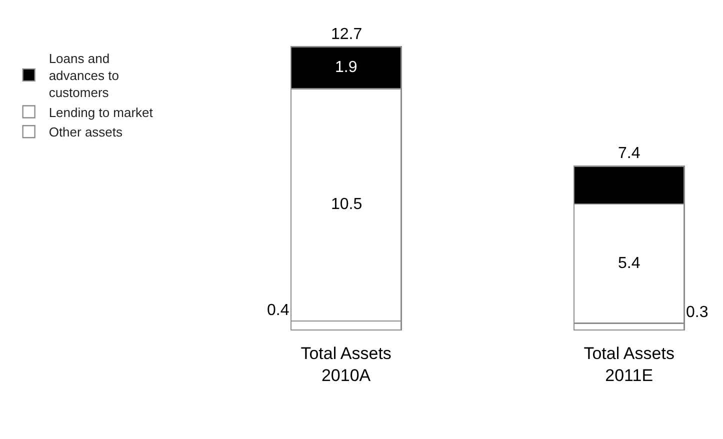  I want to click on data-label: 0.4, so click(278, 310).